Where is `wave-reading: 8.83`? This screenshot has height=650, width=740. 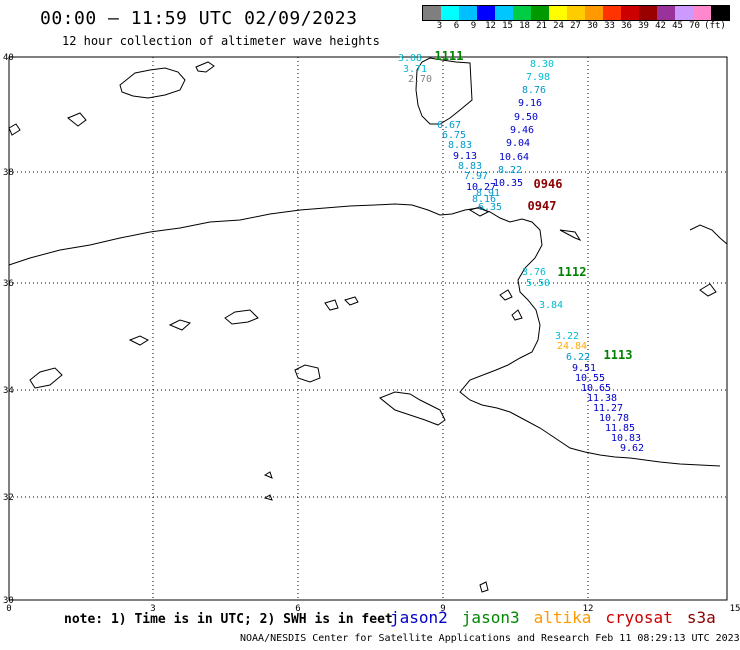
wave-reading: 8.83 is located at coordinates (460, 145).